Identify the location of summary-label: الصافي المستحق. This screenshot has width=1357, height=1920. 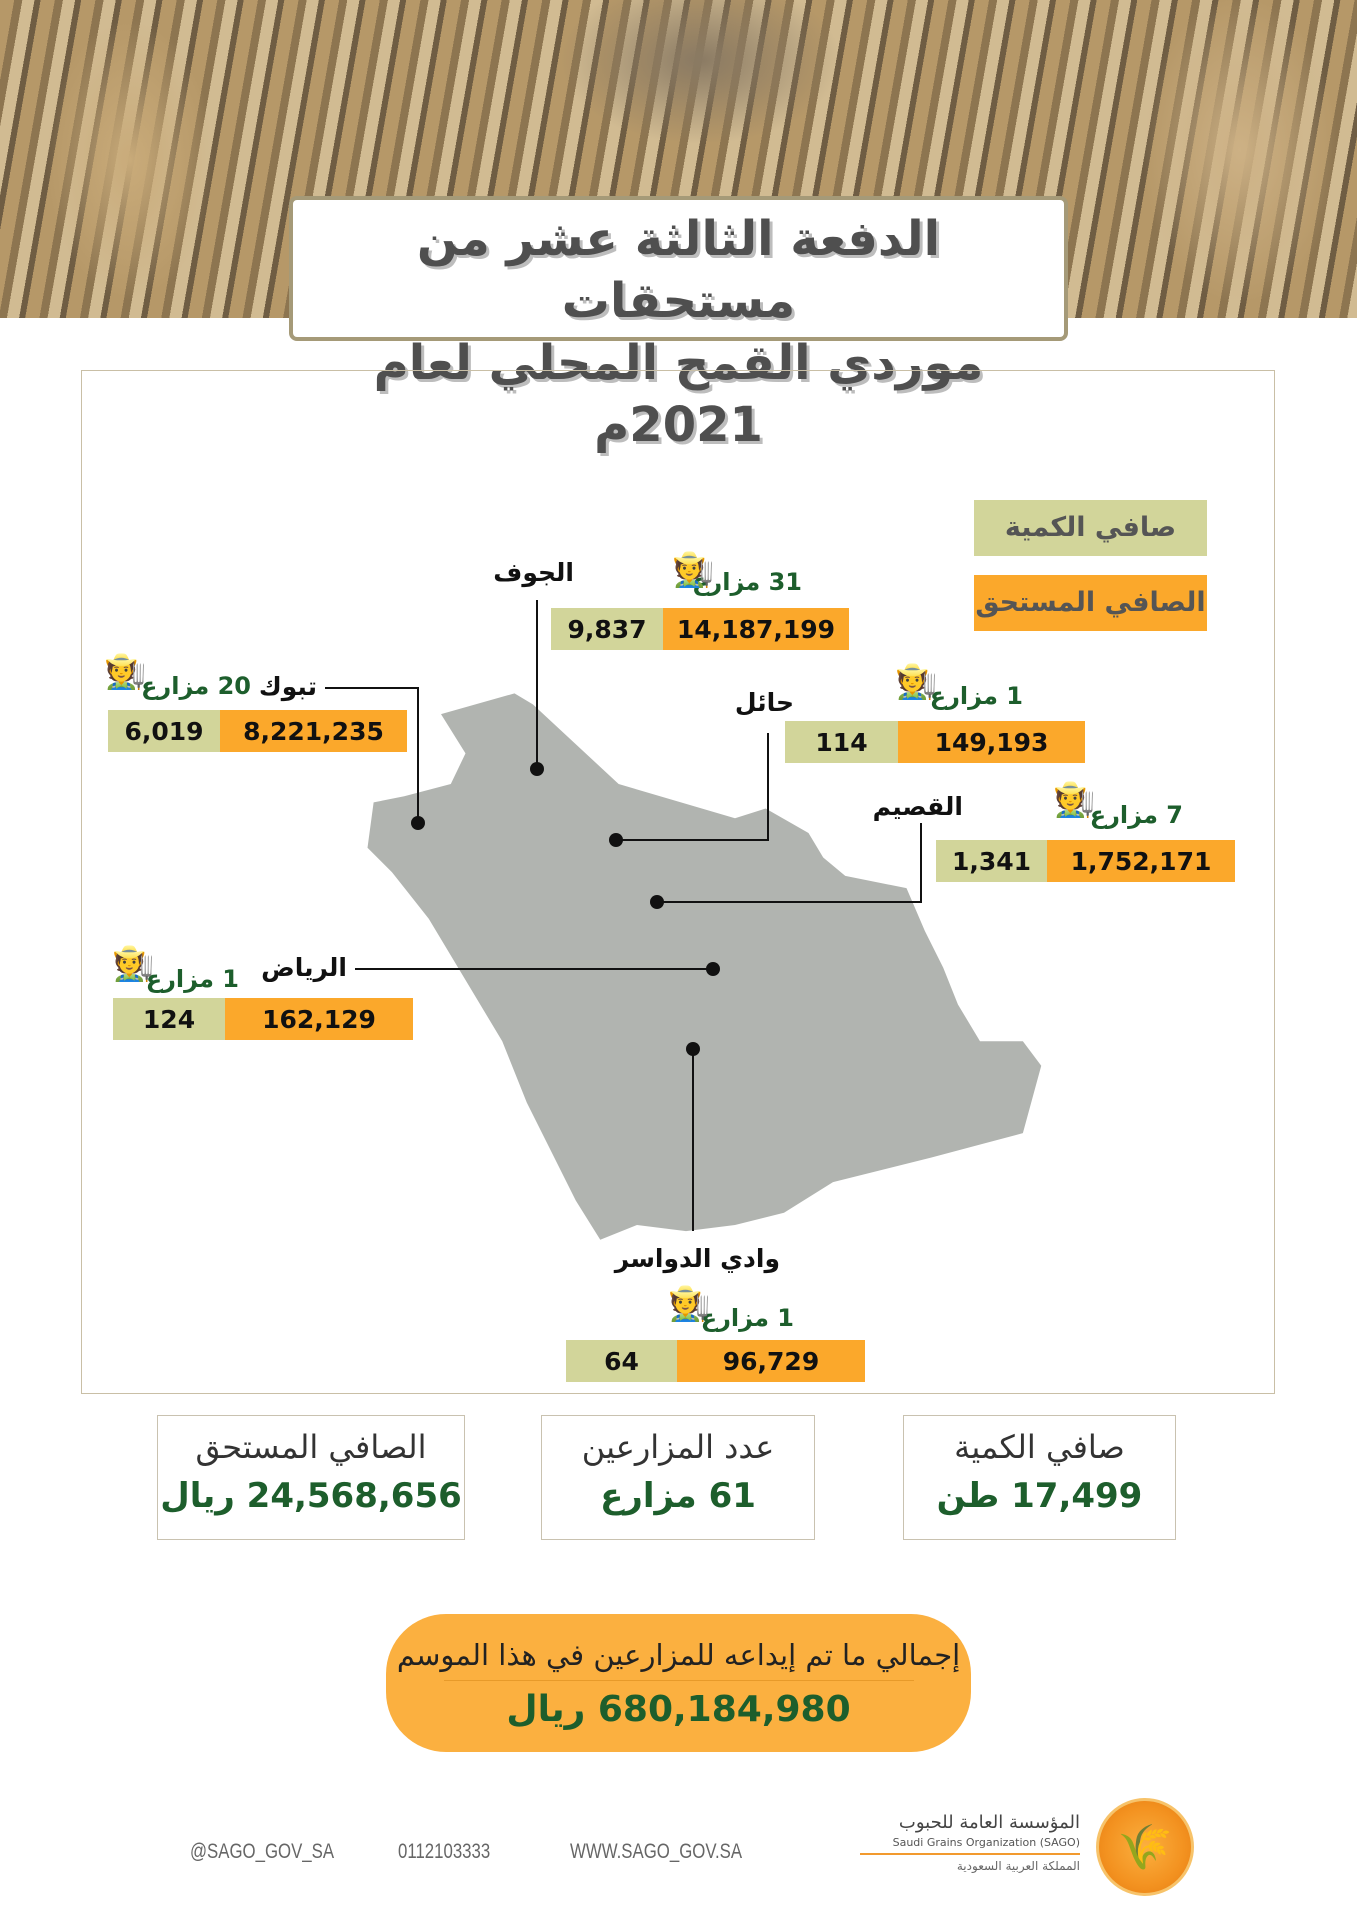
(311, 1447).